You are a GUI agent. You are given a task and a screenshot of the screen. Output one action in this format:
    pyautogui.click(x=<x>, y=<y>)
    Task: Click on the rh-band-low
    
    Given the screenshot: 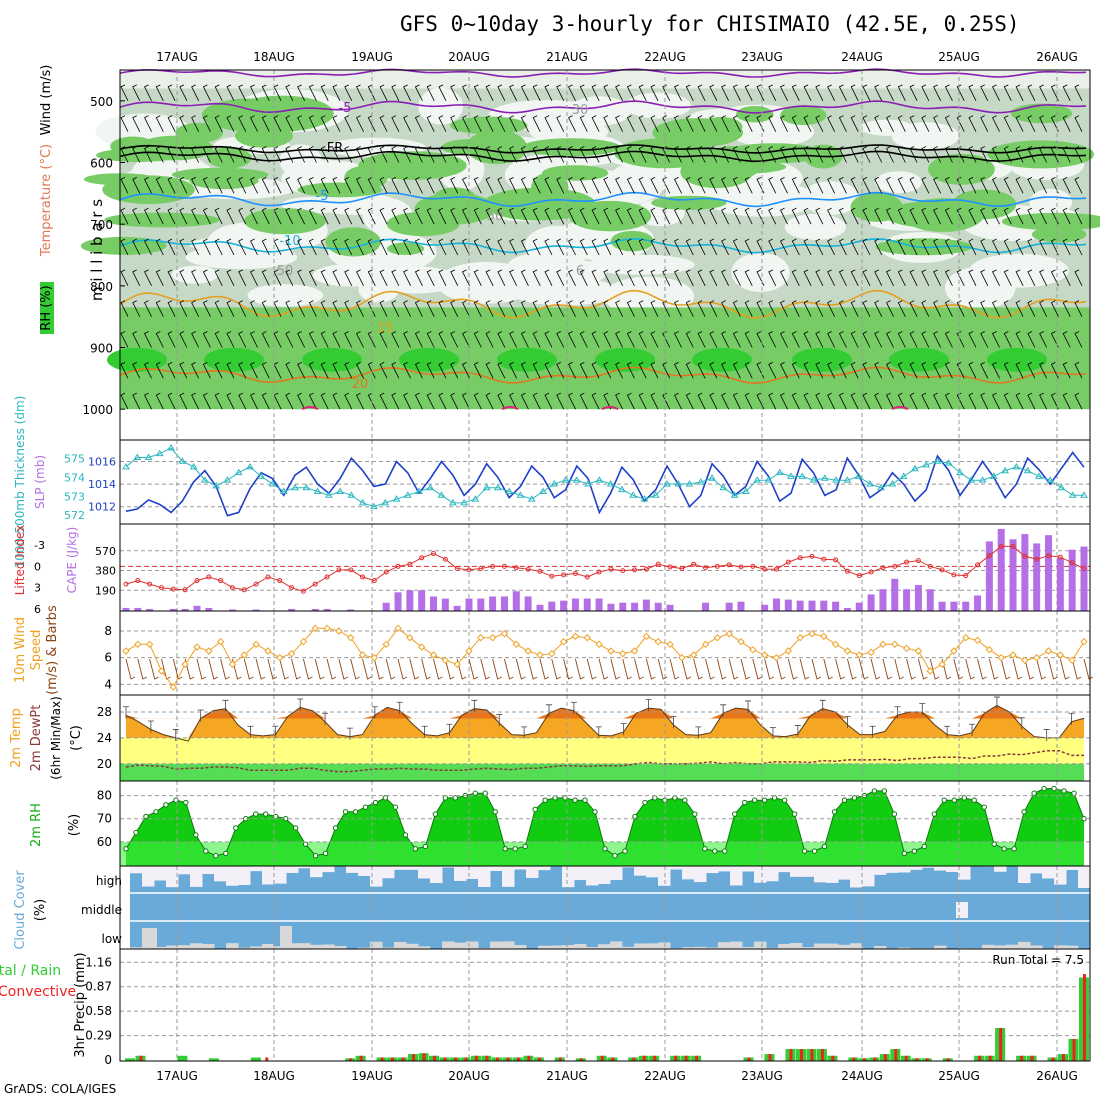 What is the action you would take?
    pyautogui.click(x=602, y=853)
    